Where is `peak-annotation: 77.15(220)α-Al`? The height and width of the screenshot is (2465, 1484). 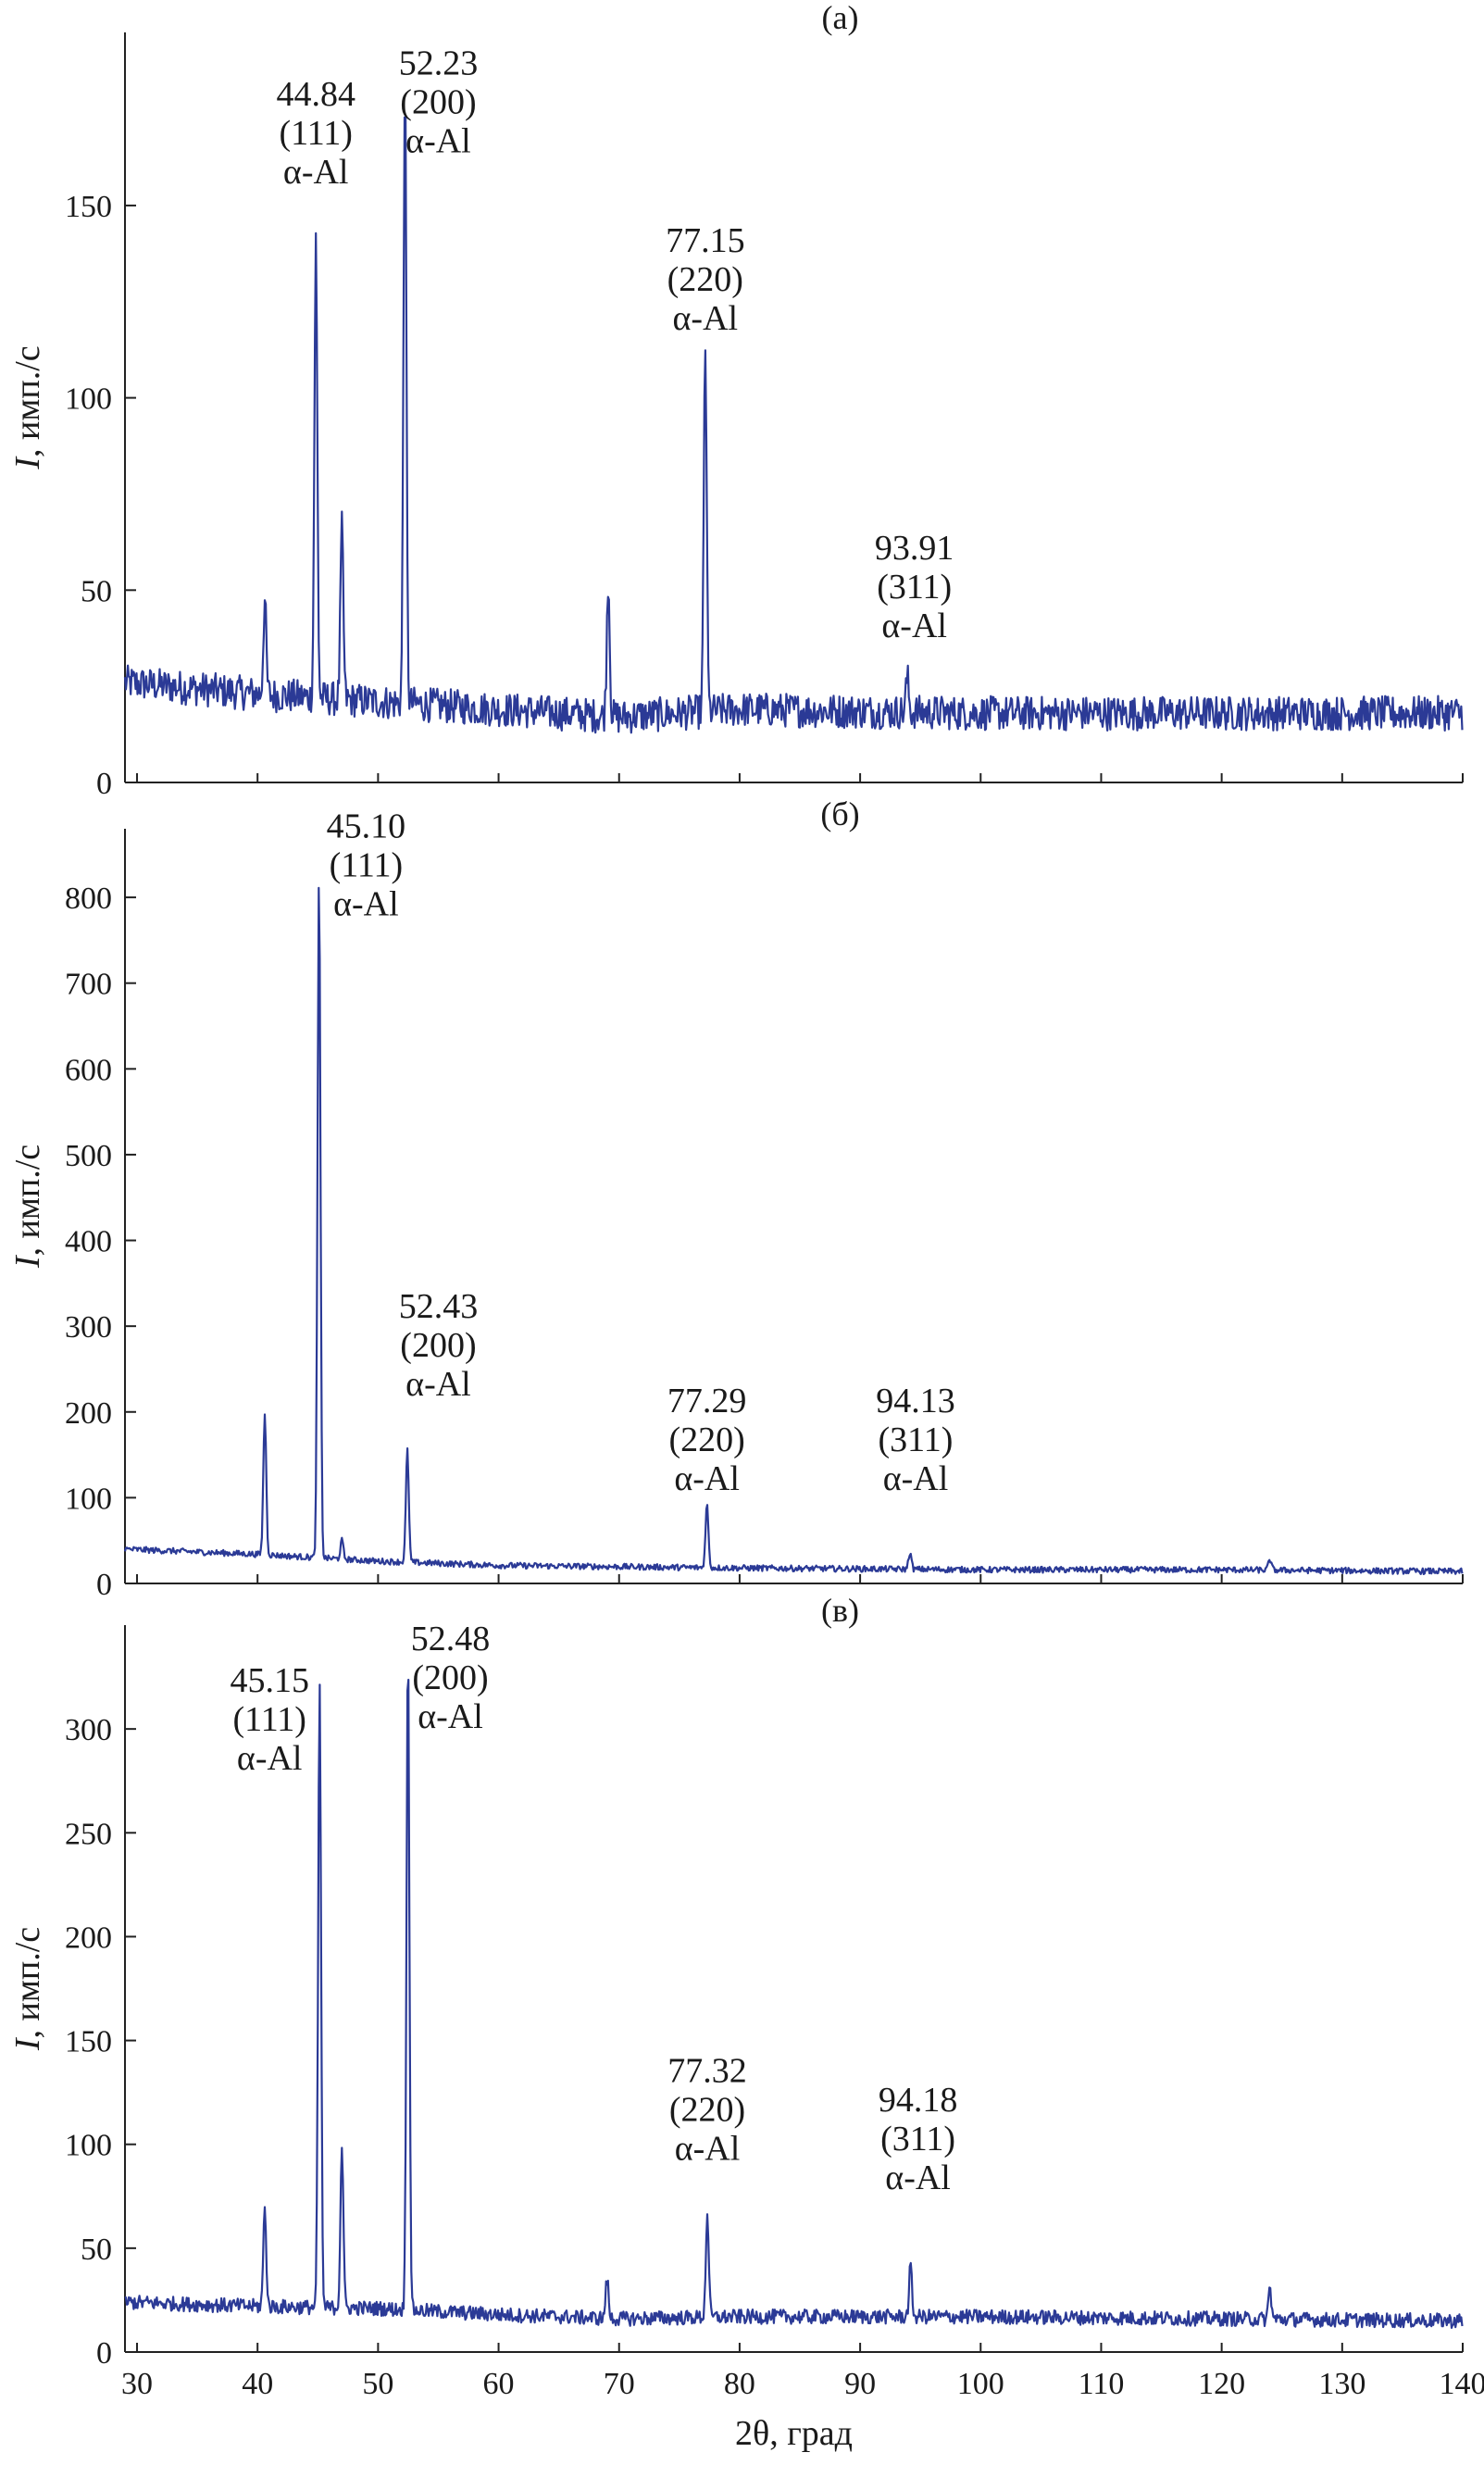 peak-annotation: 77.15(220)α-Al is located at coordinates (705, 279).